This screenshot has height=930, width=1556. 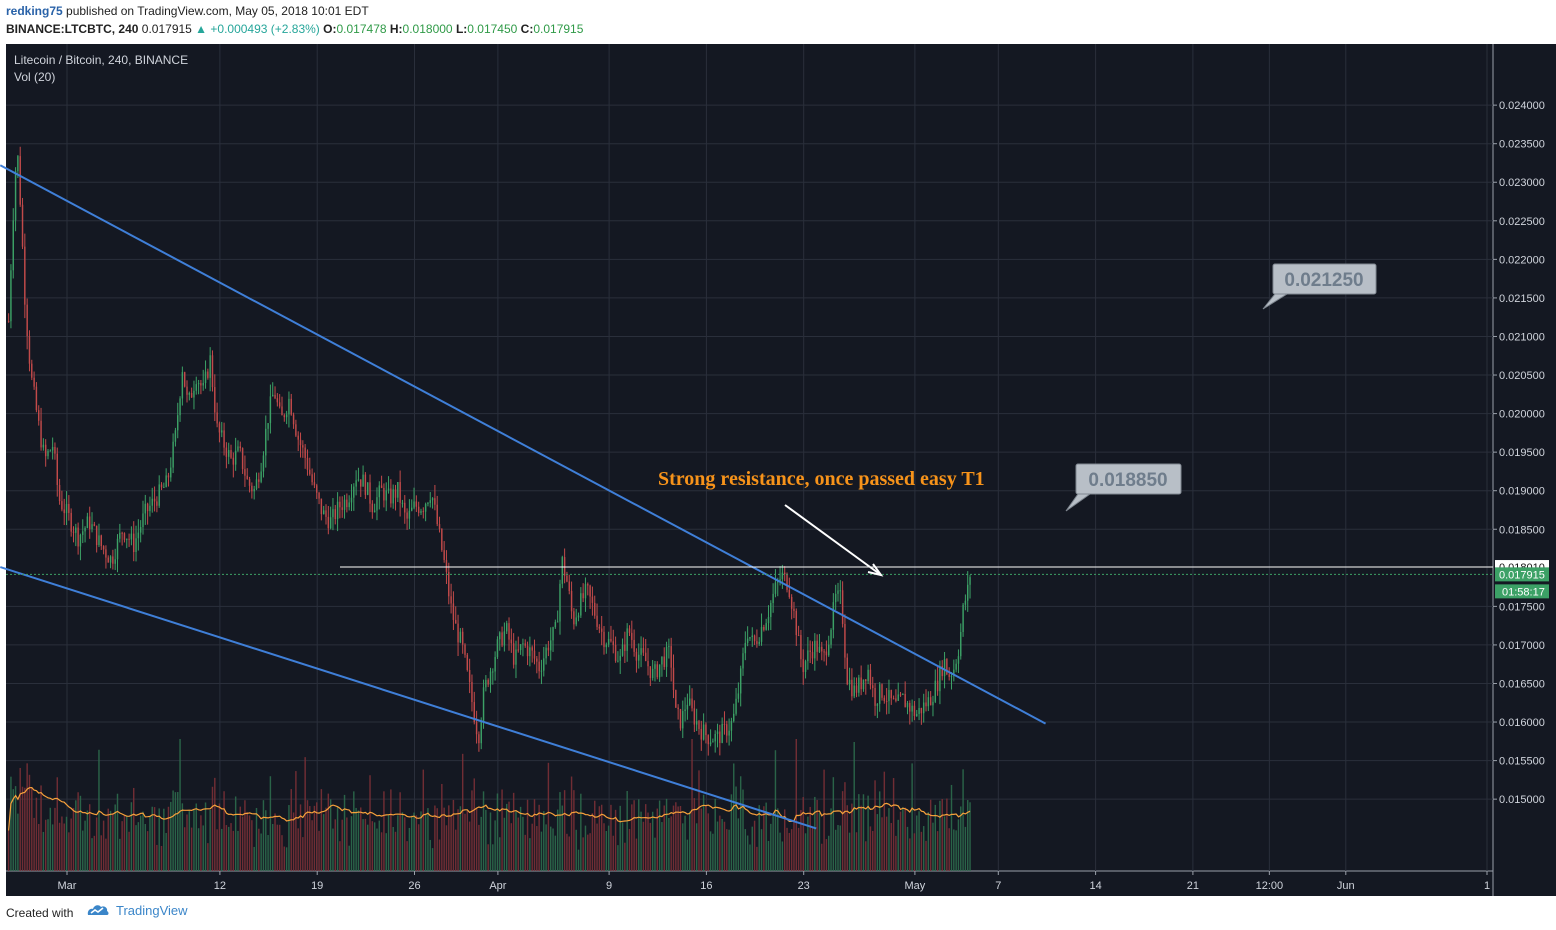 What do you see at coordinates (1123, 487) in the screenshot?
I see `target-callout-1: 0.018850` at bounding box center [1123, 487].